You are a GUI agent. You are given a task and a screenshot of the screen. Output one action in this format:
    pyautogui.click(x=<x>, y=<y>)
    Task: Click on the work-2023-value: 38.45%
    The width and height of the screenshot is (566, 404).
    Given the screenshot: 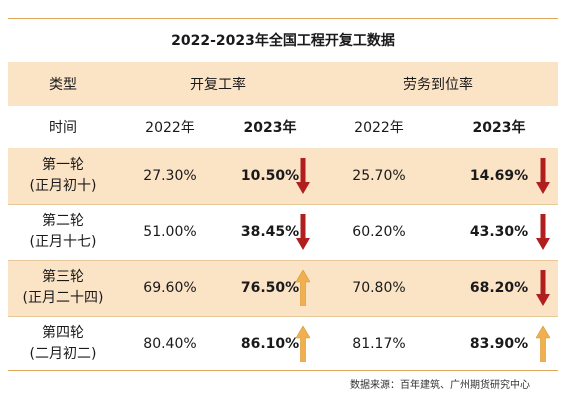 What is the action you would take?
    pyautogui.click(x=270, y=232)
    